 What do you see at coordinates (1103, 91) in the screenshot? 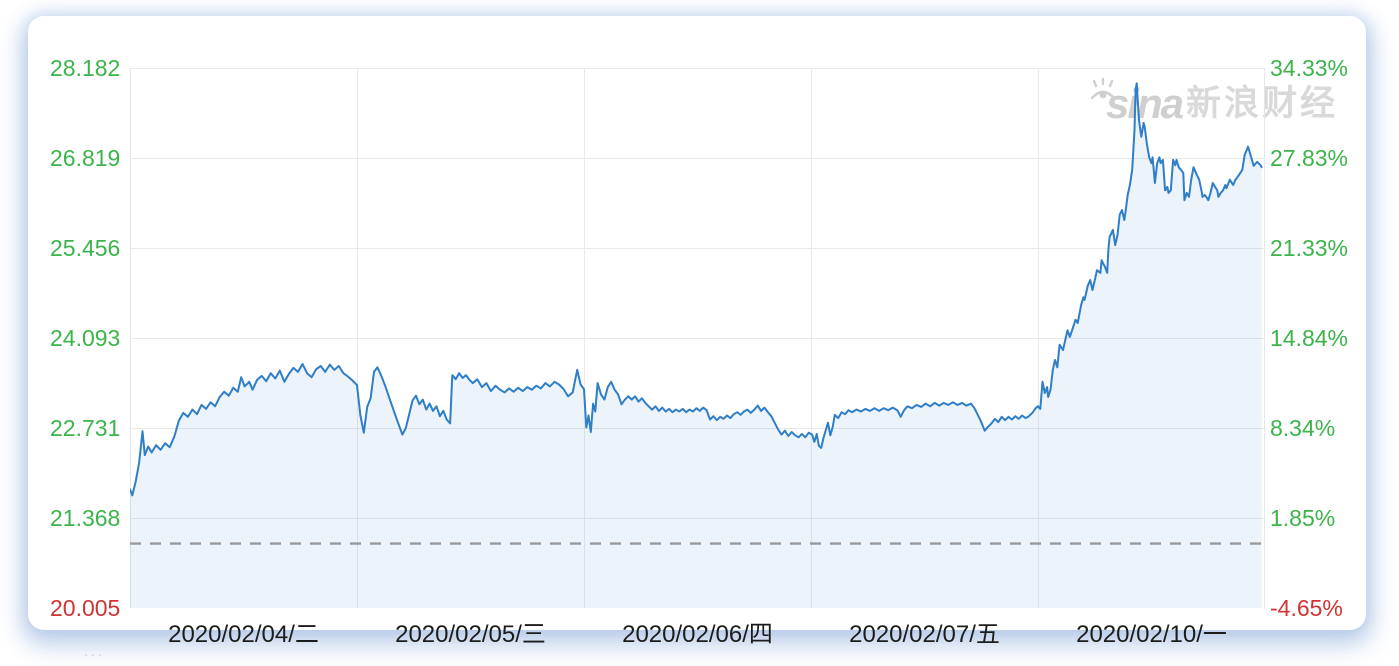
I see `sina-eye-icon` at bounding box center [1103, 91].